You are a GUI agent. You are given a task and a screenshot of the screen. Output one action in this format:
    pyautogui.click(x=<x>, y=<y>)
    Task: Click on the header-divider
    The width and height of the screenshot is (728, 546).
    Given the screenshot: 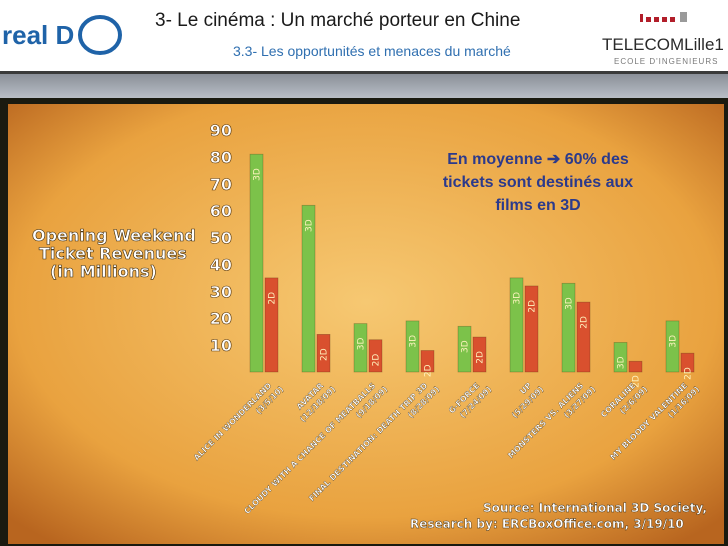 What is the action you would take?
    pyautogui.click(x=364, y=72)
    